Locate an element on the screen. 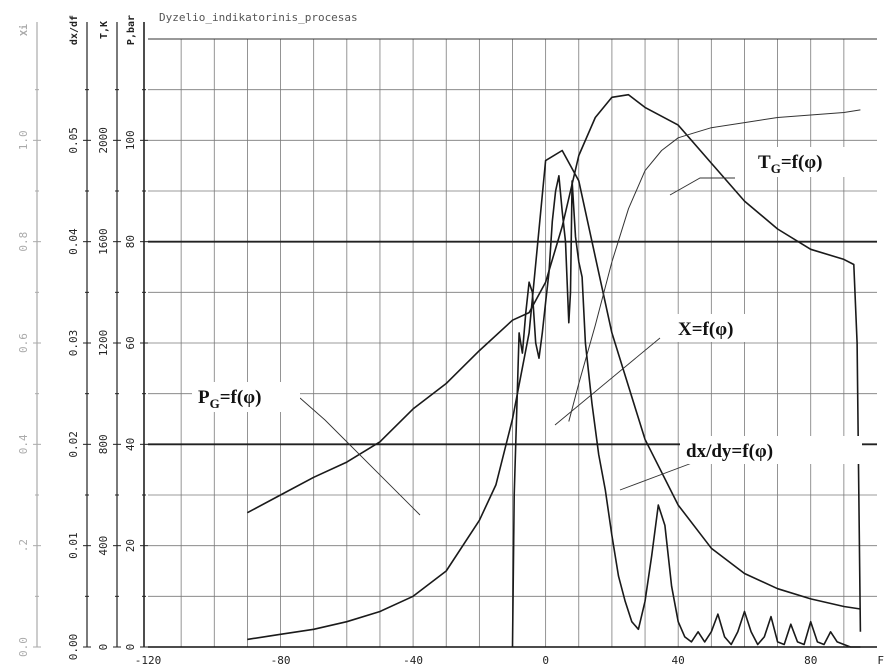  chart-title: Dyzelio_indikatorinis_procesas is located at coordinates (258, 17).